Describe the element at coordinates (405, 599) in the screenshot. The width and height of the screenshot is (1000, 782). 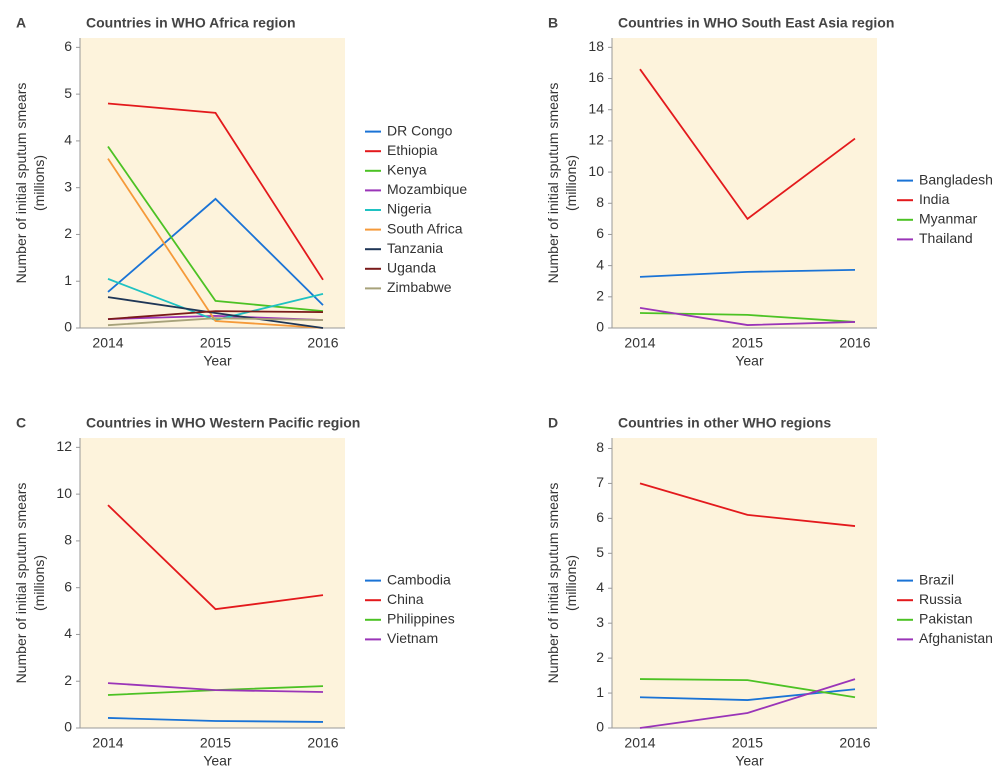
I see `legend-label: China` at that location.